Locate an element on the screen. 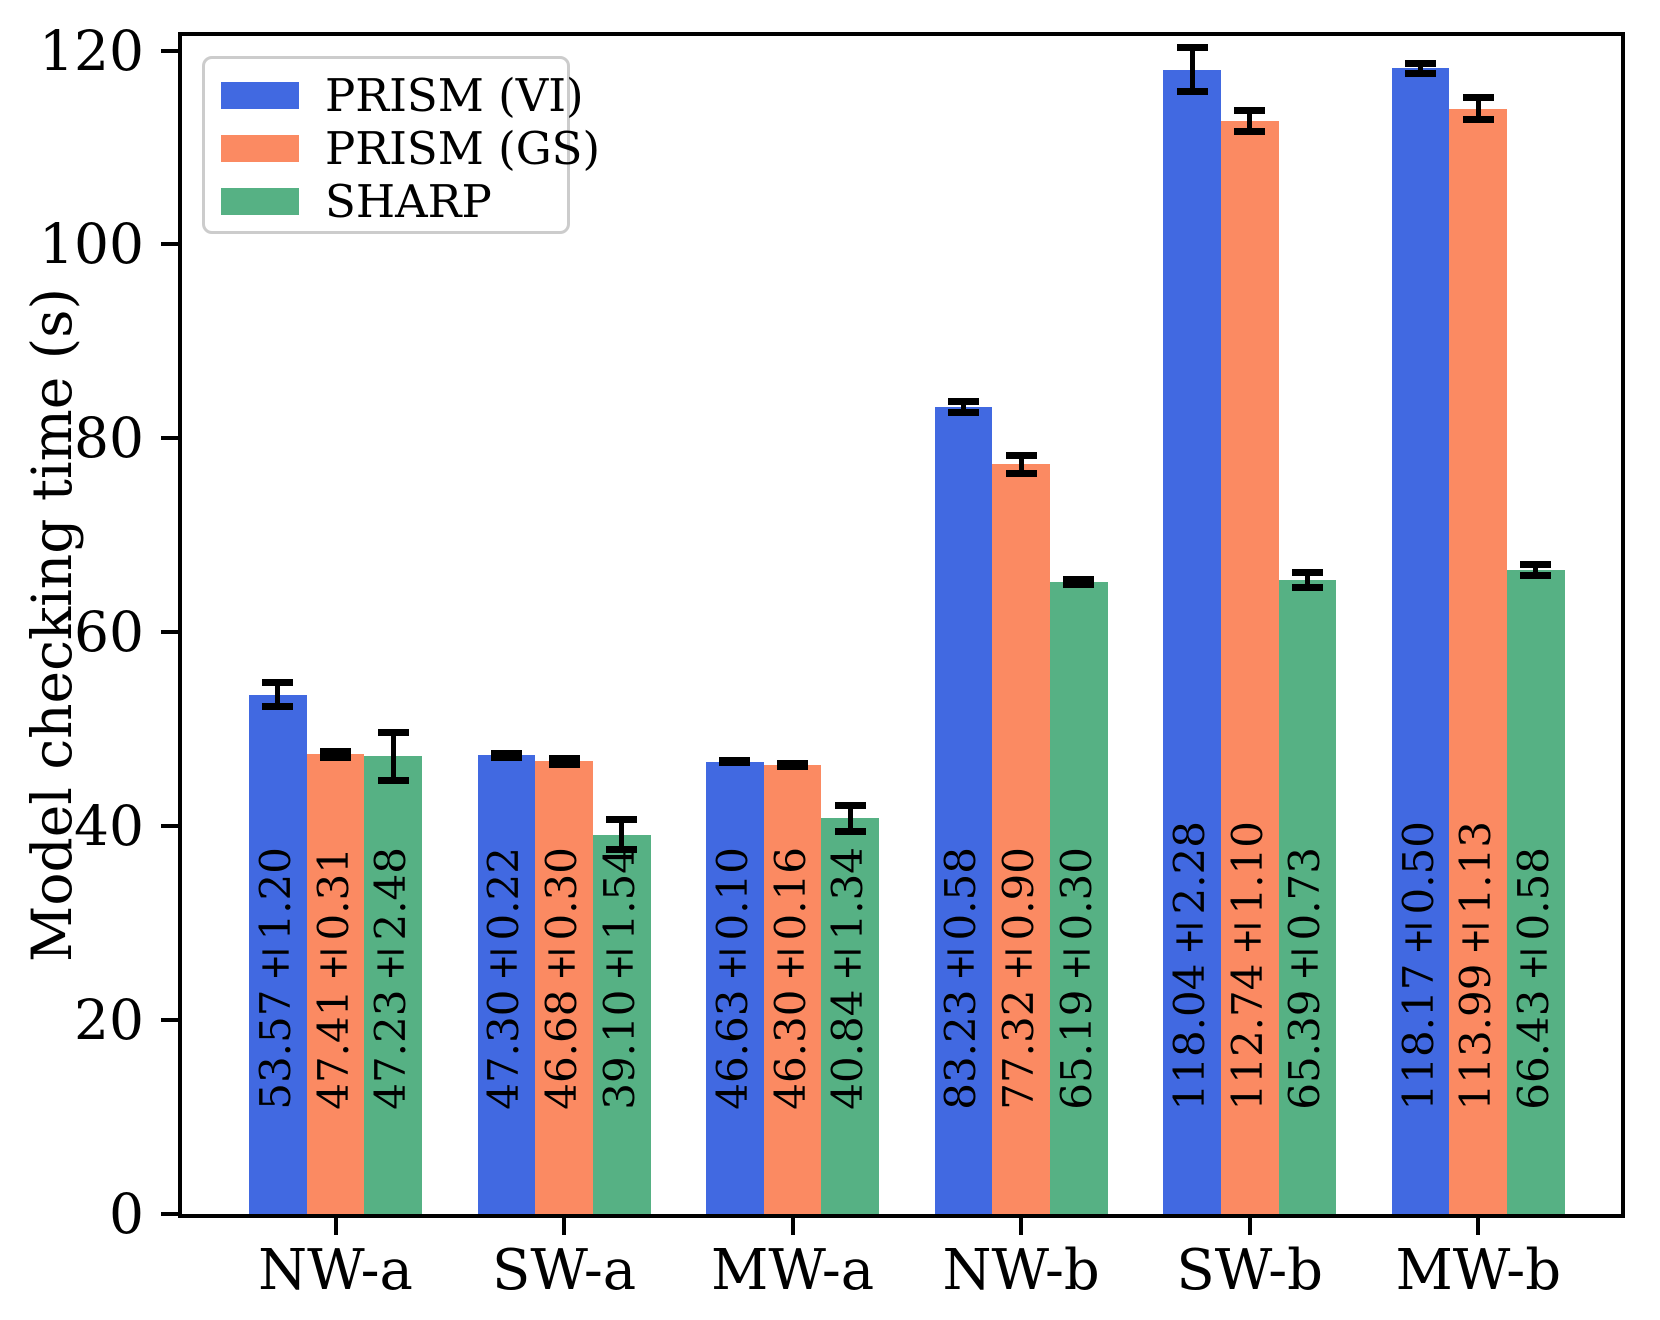  bar-value-label: 46.63±0.10 is located at coordinates (732, 978).